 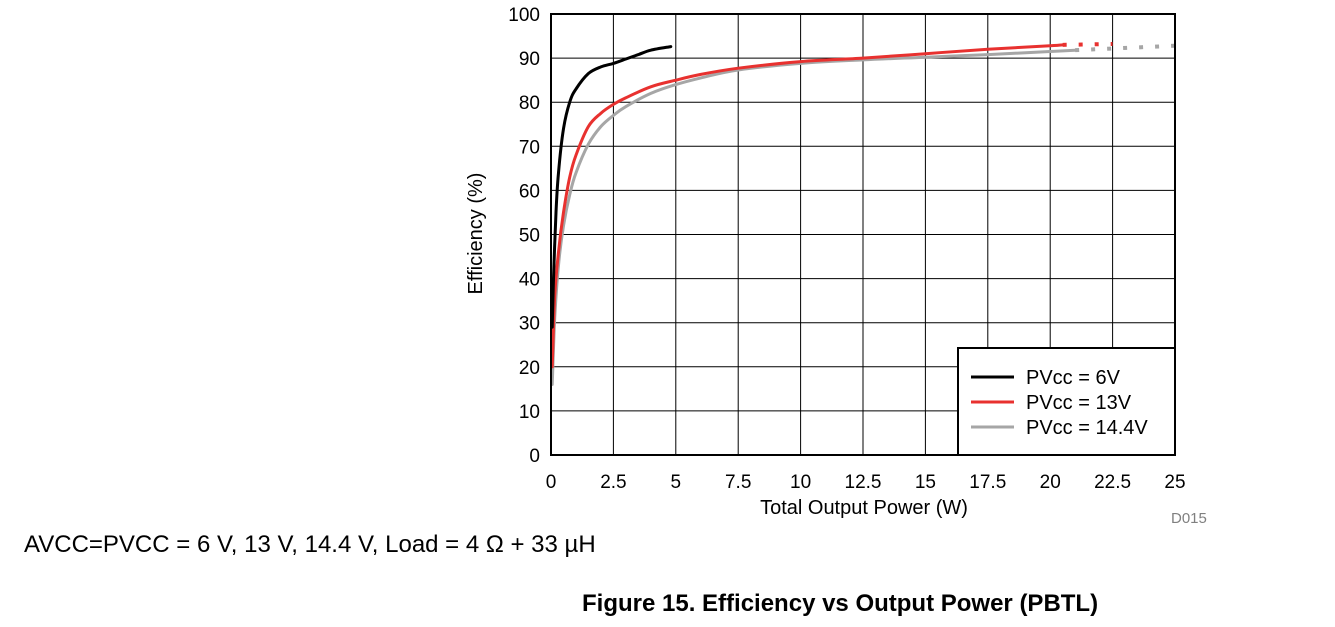 What do you see at coordinates (1112, 482) in the screenshot?
I see `x-tick-label: 22.5` at bounding box center [1112, 482].